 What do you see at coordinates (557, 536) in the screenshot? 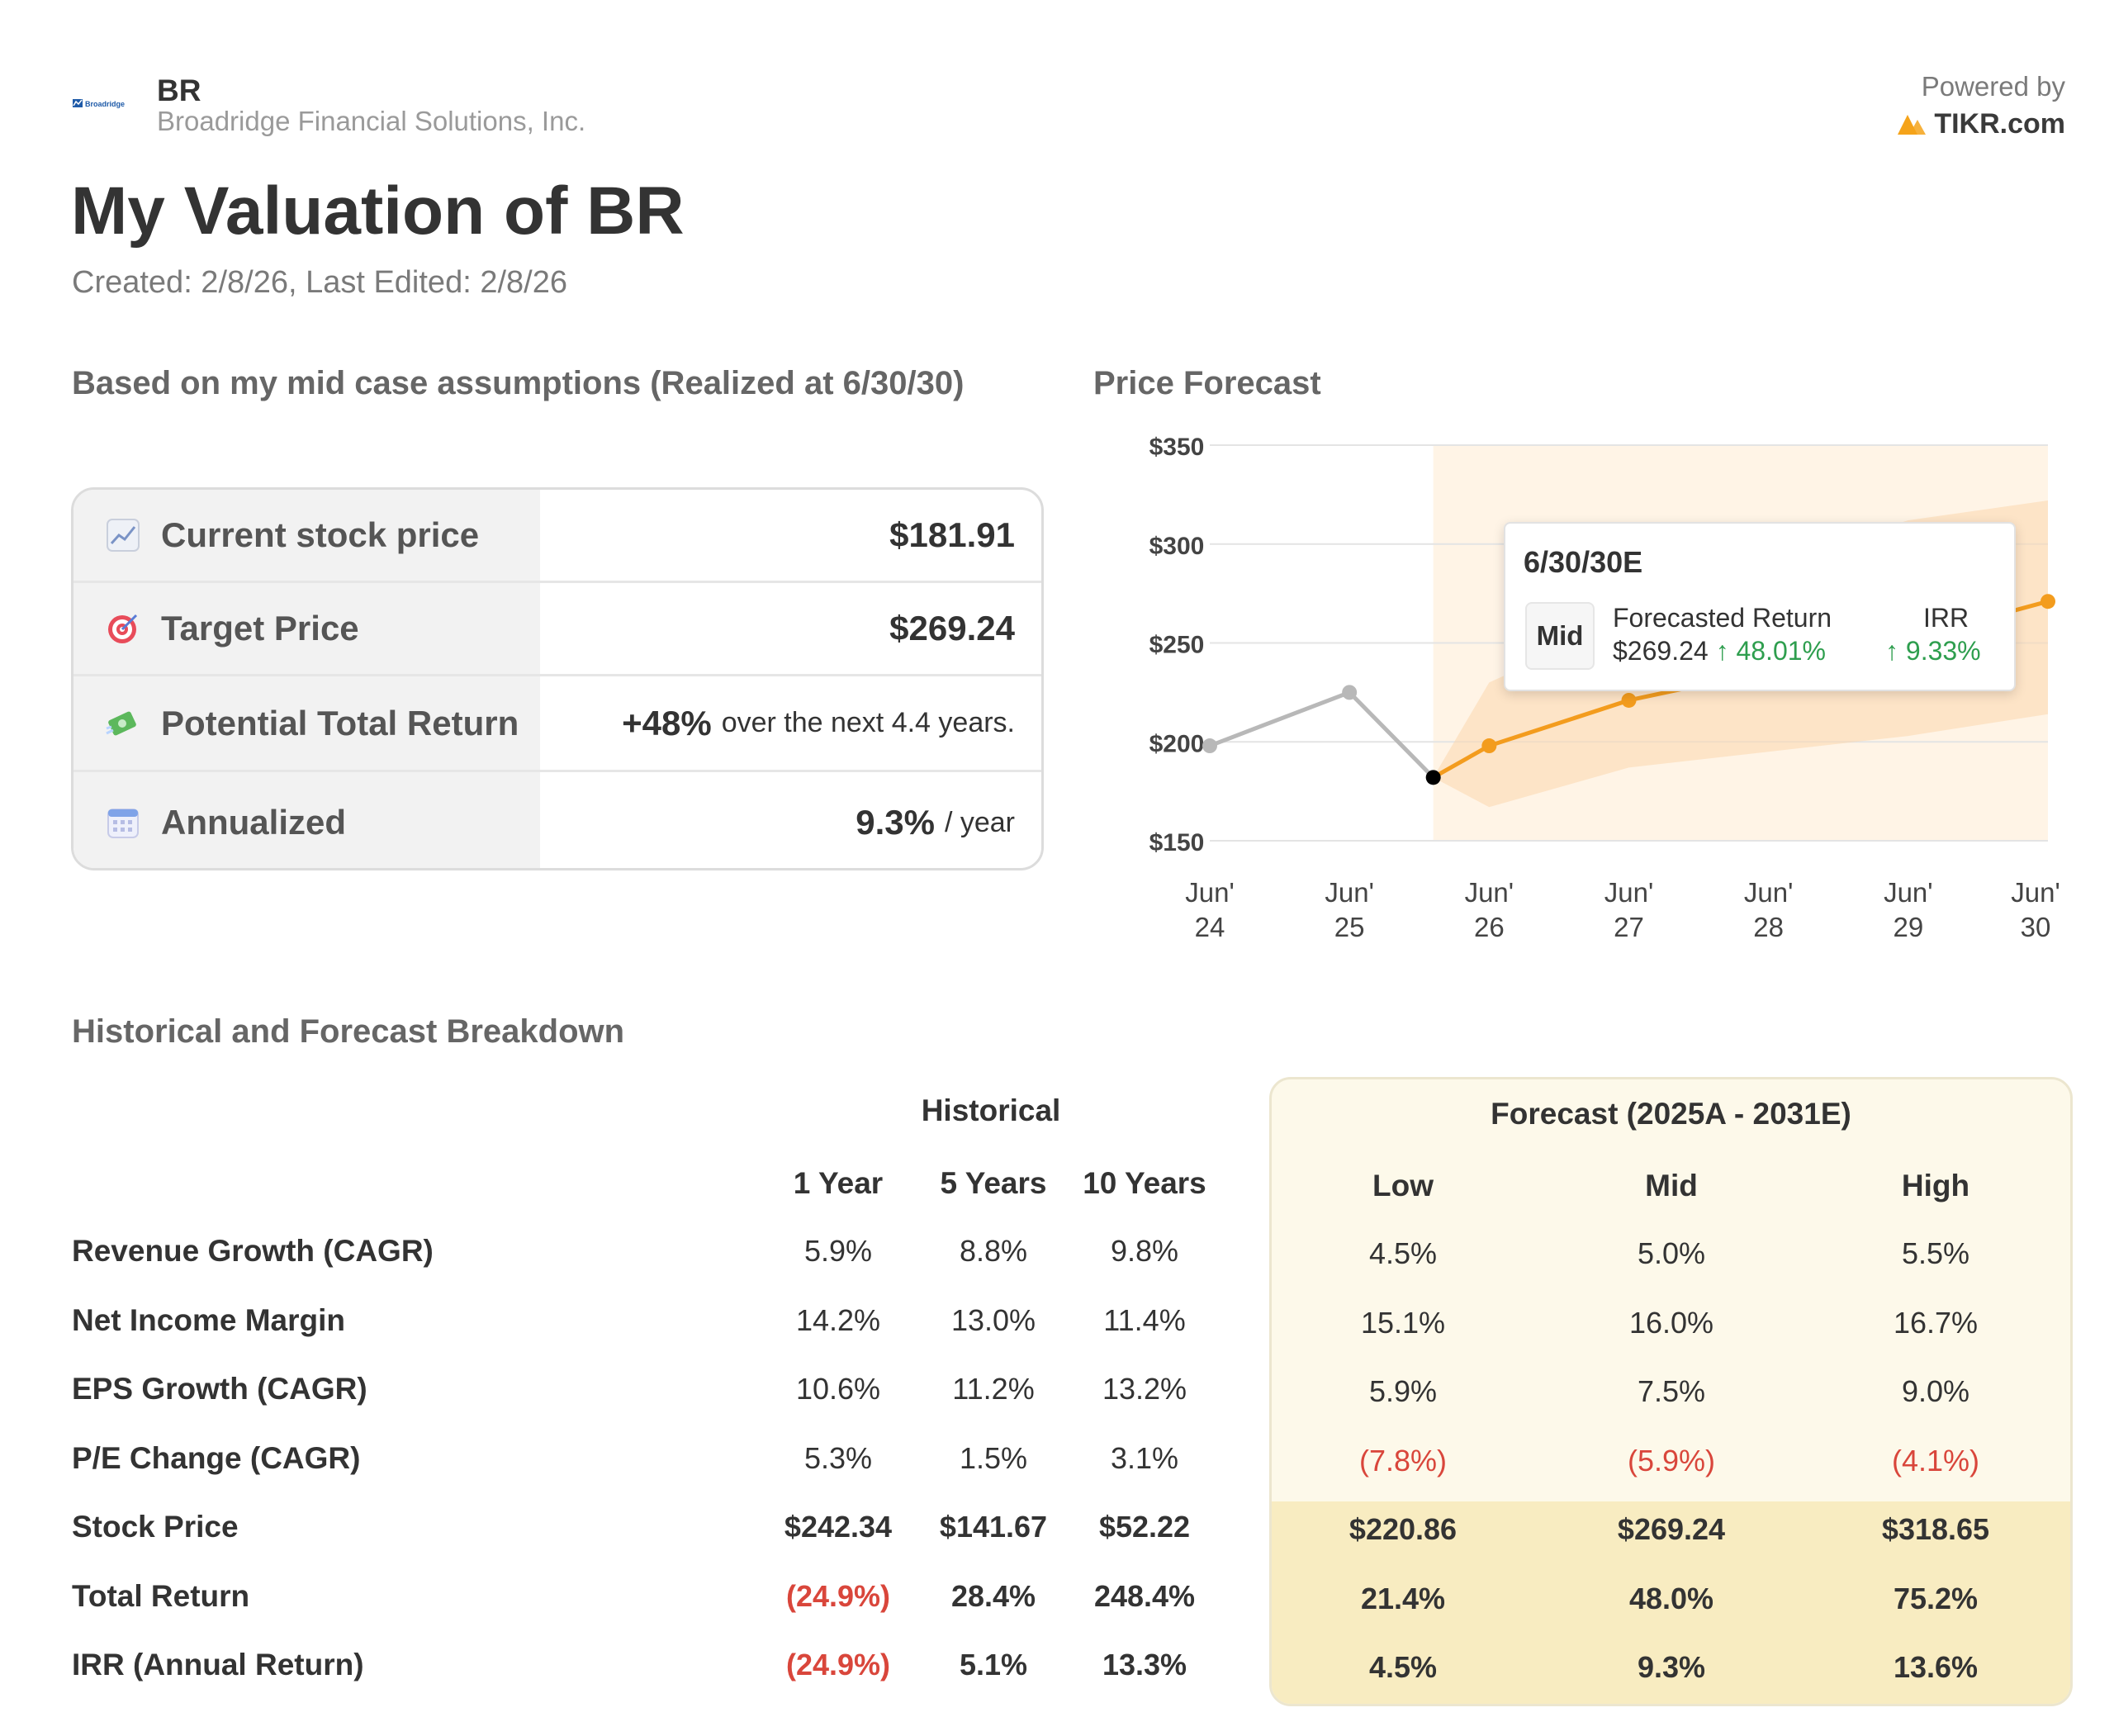
I see `summary-row-current-price: Current stock price $181.91` at bounding box center [557, 536].